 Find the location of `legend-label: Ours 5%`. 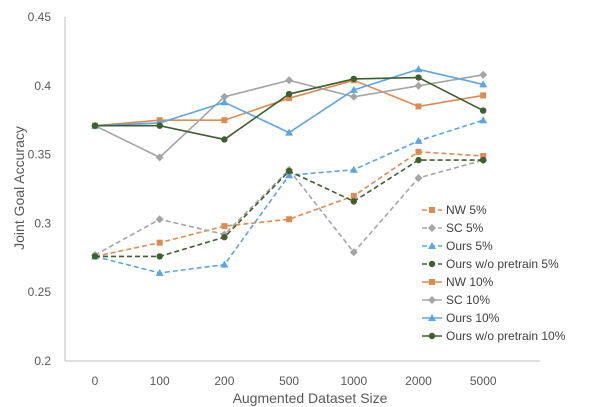

legend-label: Ours 5% is located at coordinates (469, 246).